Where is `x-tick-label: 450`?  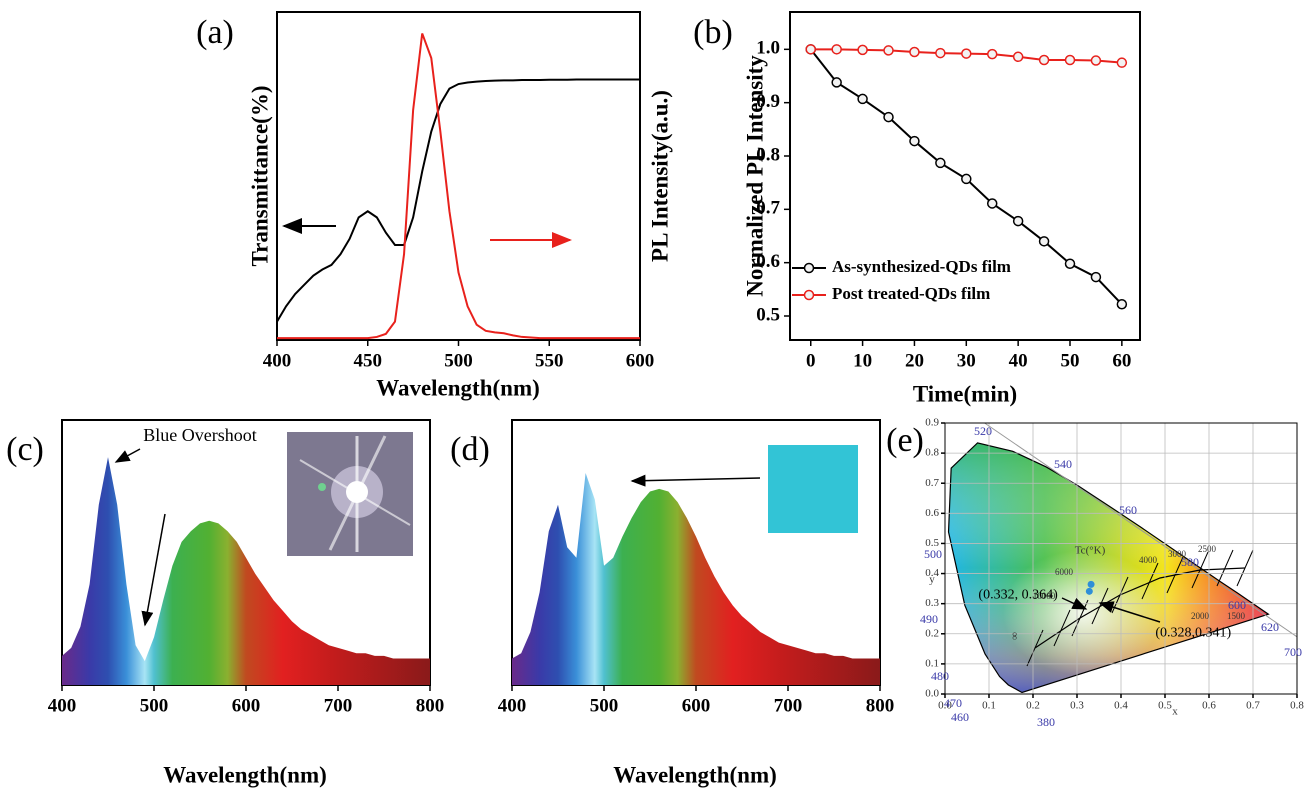 x-tick-label: 450 is located at coordinates (368, 360).